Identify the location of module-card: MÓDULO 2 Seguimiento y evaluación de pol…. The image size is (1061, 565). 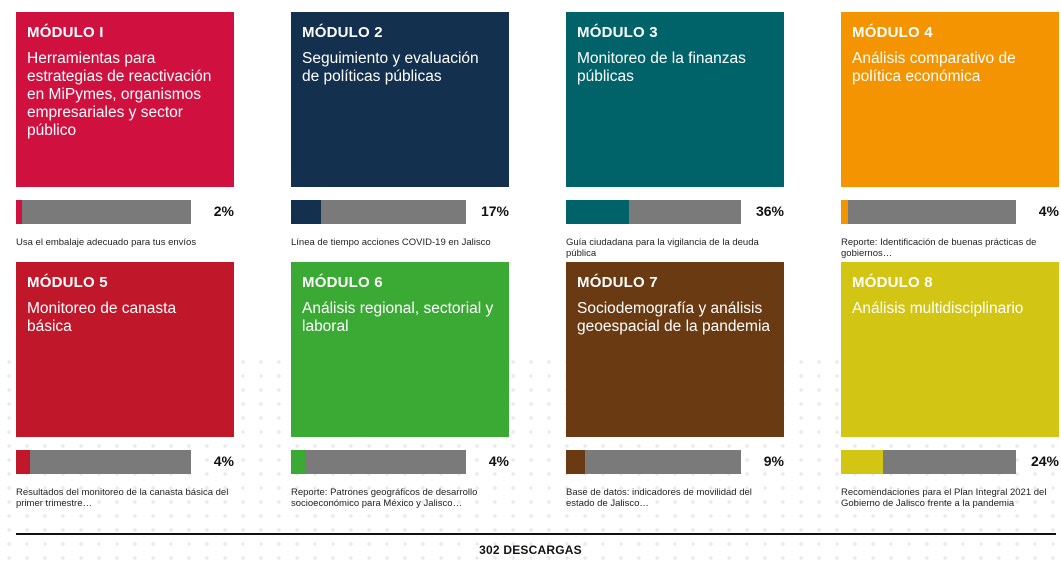
(400, 99).